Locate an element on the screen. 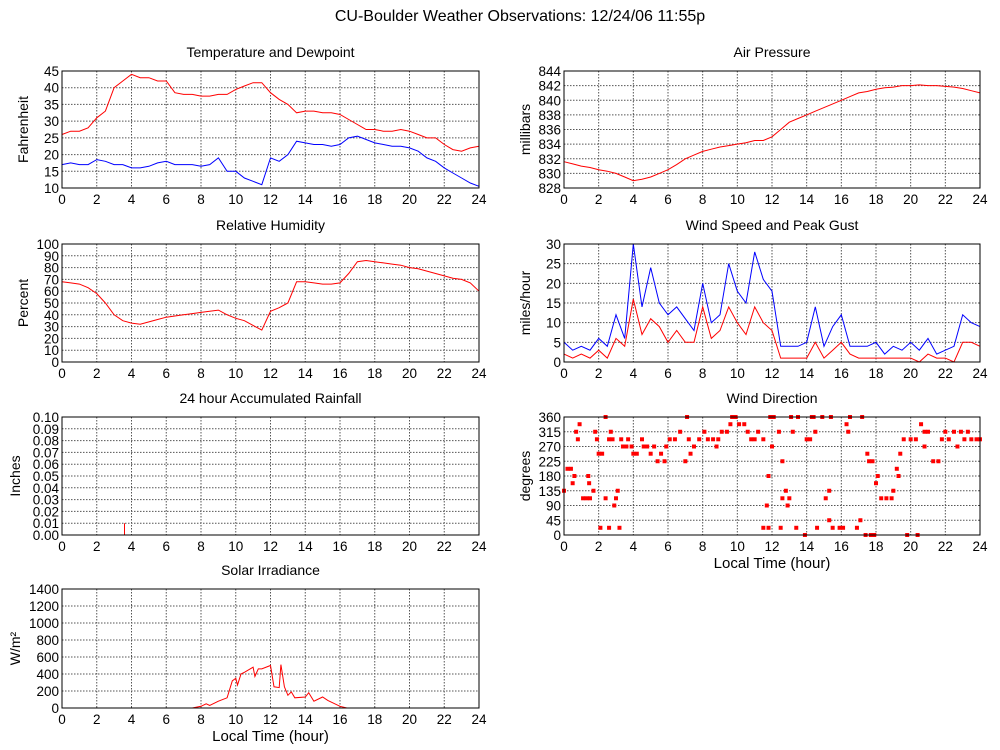 Image resolution: width=1000 pixels, height=750 pixels. chart-title: Temperature and Dewpoint is located at coordinates (270, 52).